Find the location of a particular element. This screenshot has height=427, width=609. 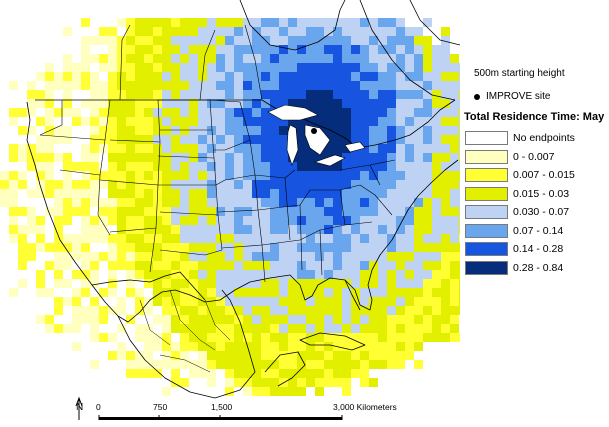

legend-class-label: 0.030 - 0.07 is located at coordinates (541, 212).